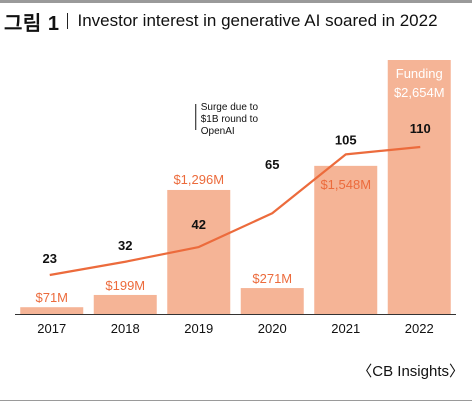 The height and width of the screenshot is (405, 472). What do you see at coordinates (198, 179) in the screenshot?
I see `bar-label-2019: $1,296M` at bounding box center [198, 179].